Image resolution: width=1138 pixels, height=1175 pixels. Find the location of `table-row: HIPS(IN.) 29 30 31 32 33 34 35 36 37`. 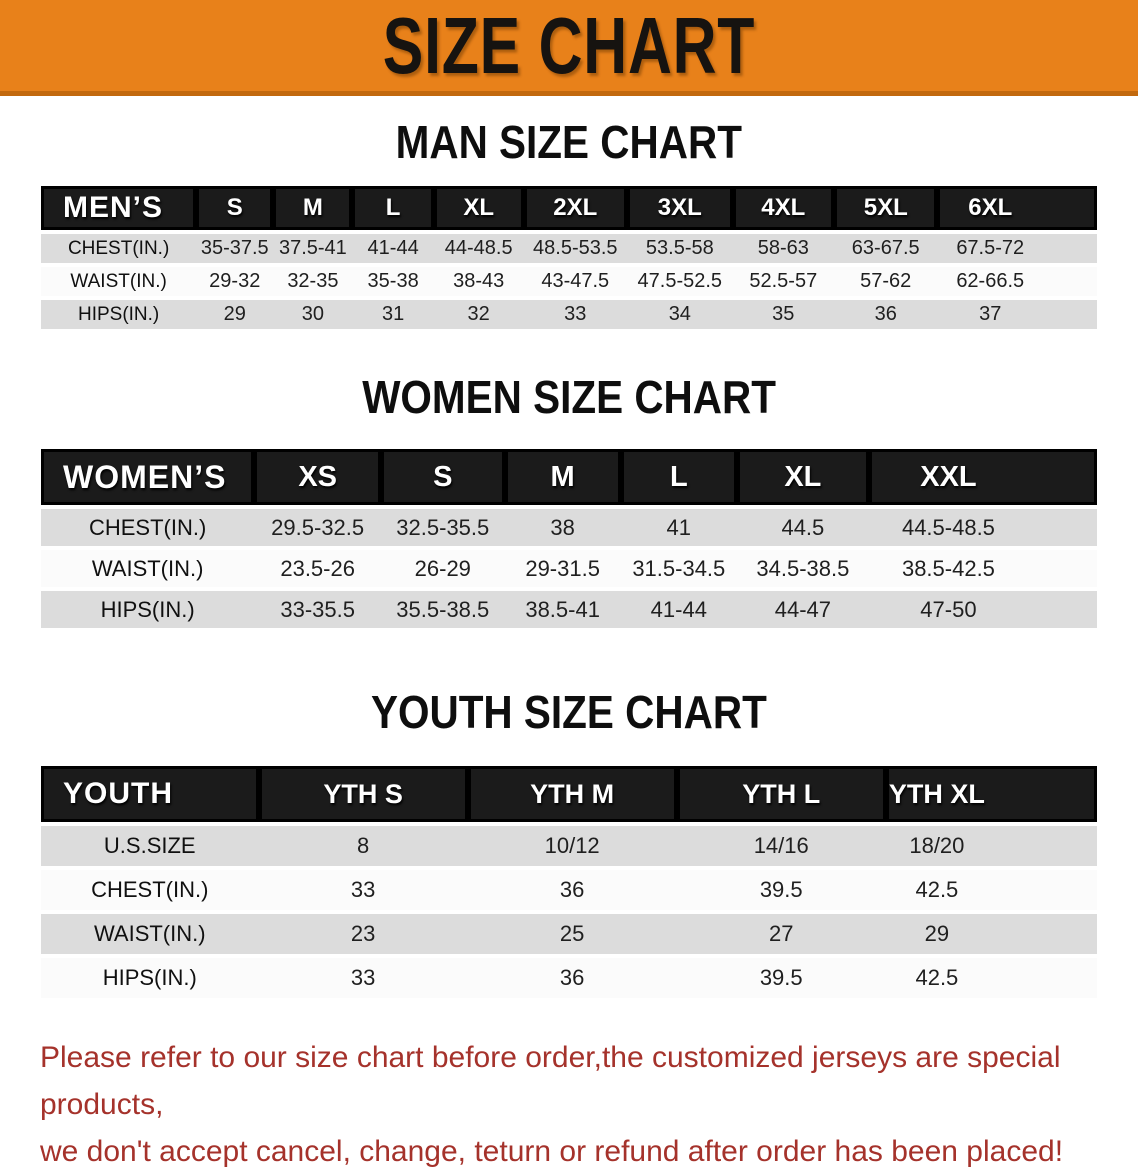

table-row: HIPS(IN.) 29 30 31 32 33 34 35 36 37 is located at coordinates (569, 315).